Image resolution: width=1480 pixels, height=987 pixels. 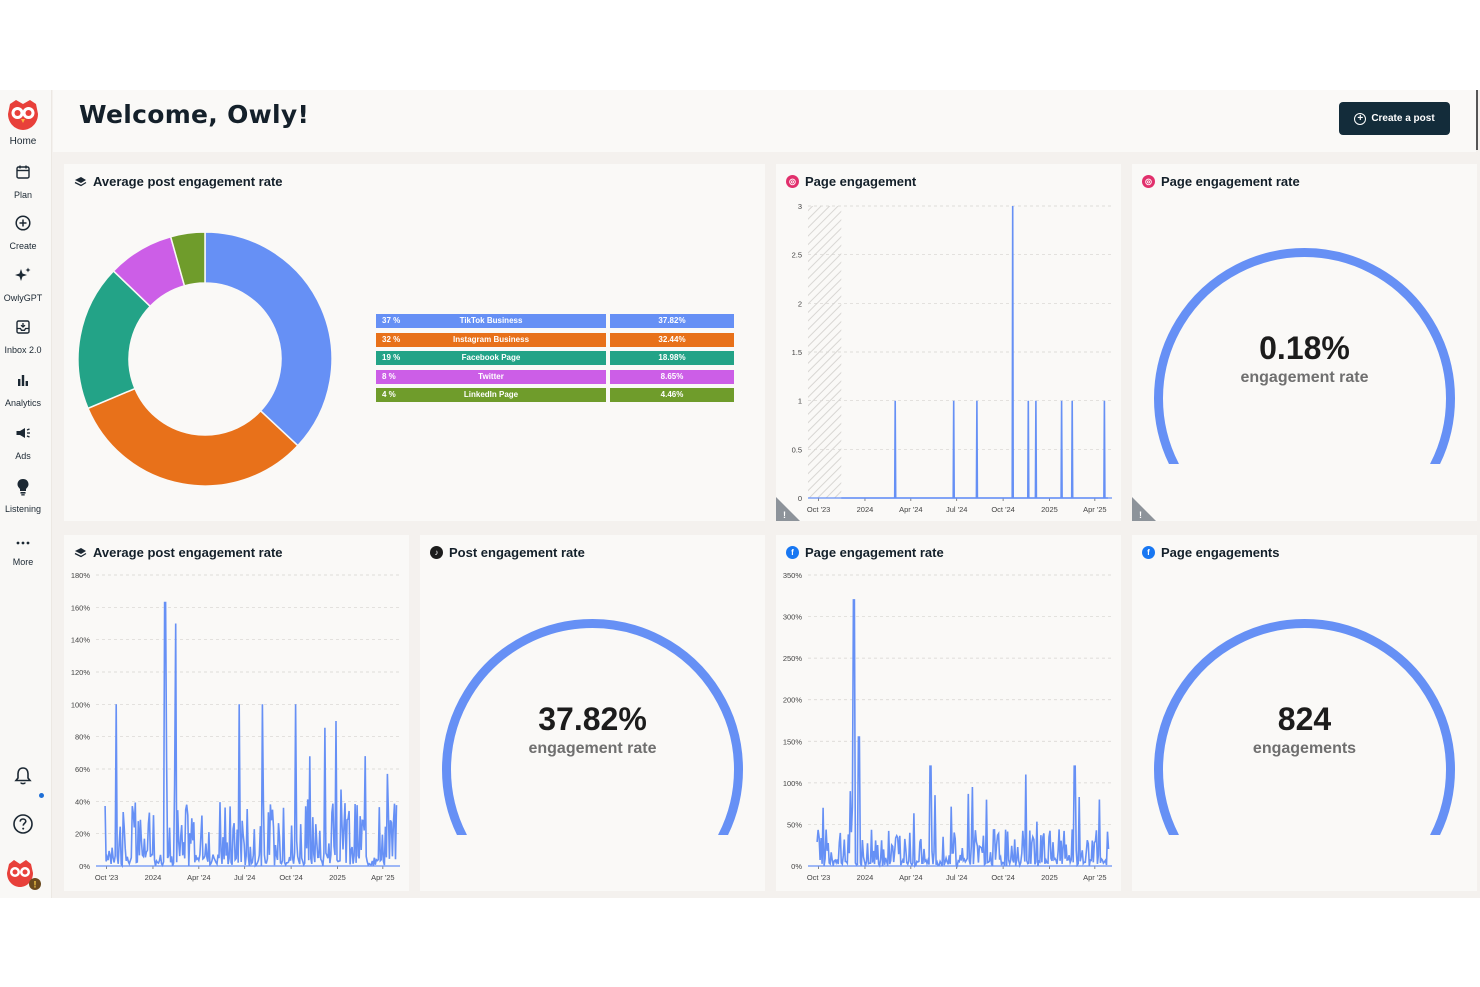 I want to click on gauge-label: engagement rate, so click(x=592, y=748).